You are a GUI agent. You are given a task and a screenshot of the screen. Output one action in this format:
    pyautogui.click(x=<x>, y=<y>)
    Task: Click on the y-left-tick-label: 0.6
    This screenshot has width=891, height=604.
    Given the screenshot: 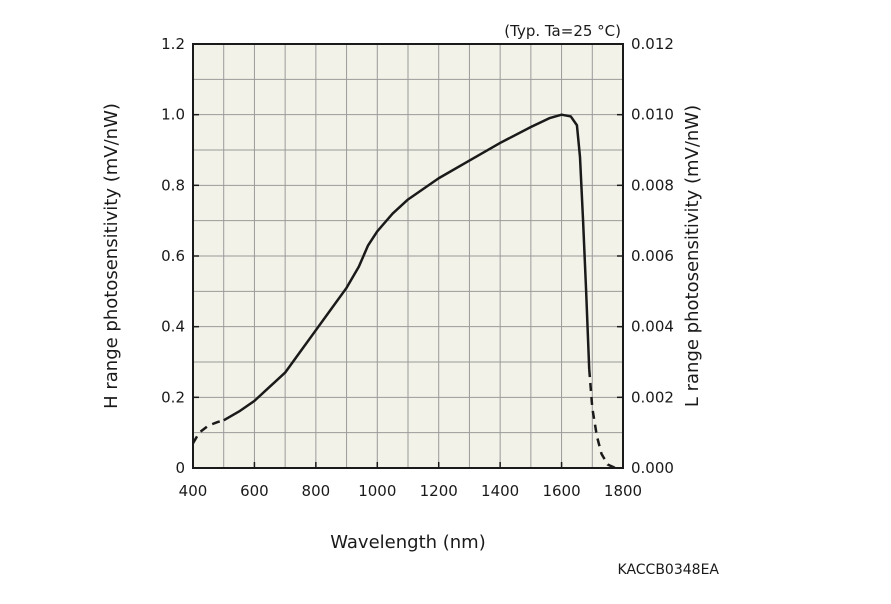 What is the action you would take?
    pyautogui.click(x=173, y=256)
    